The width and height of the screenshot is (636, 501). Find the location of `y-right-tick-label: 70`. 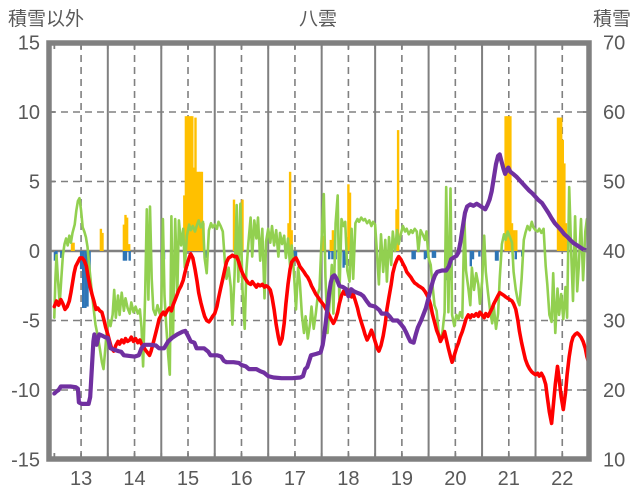

y-right-tick-label: 70 is located at coordinates (614, 44).